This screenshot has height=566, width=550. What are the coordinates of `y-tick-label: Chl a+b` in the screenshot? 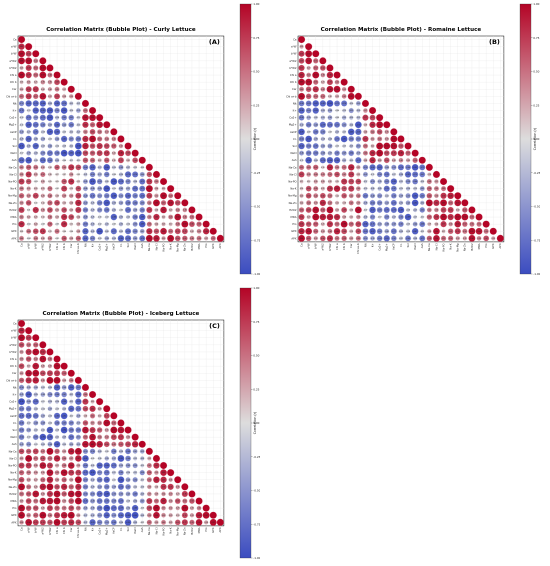 It's located at (291, 96).